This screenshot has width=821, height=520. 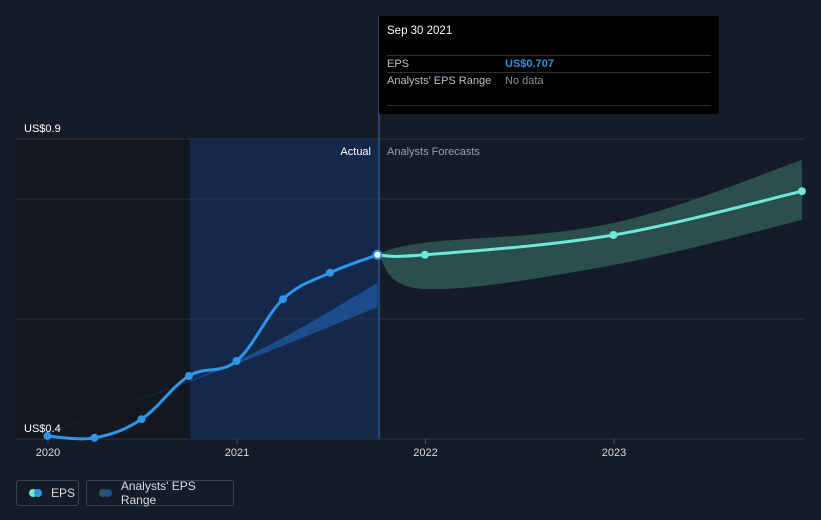 I want to click on actual-label: Actual, so click(x=355, y=152).